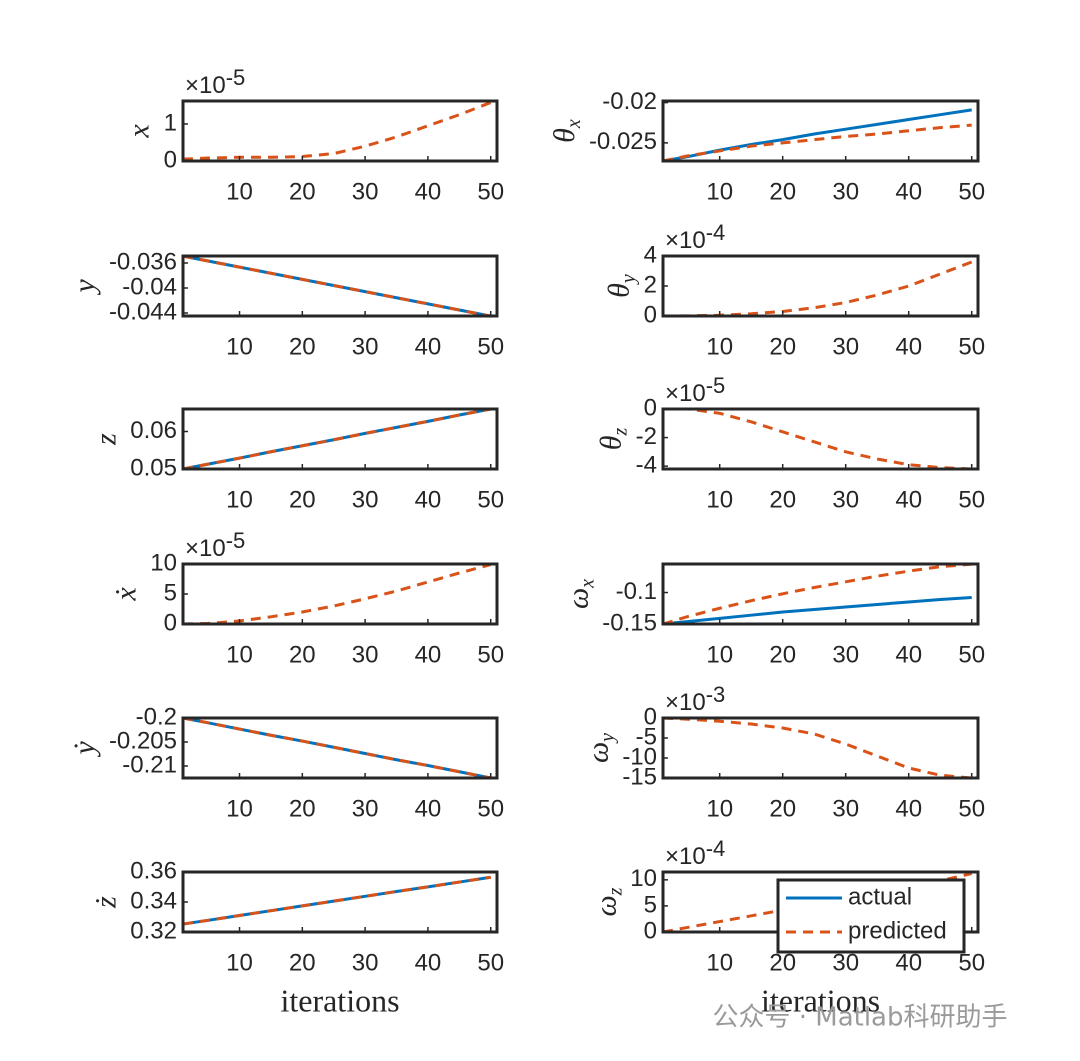  Describe the element at coordinates (646, 436) in the screenshot. I see `y-tick-label: -2` at that location.